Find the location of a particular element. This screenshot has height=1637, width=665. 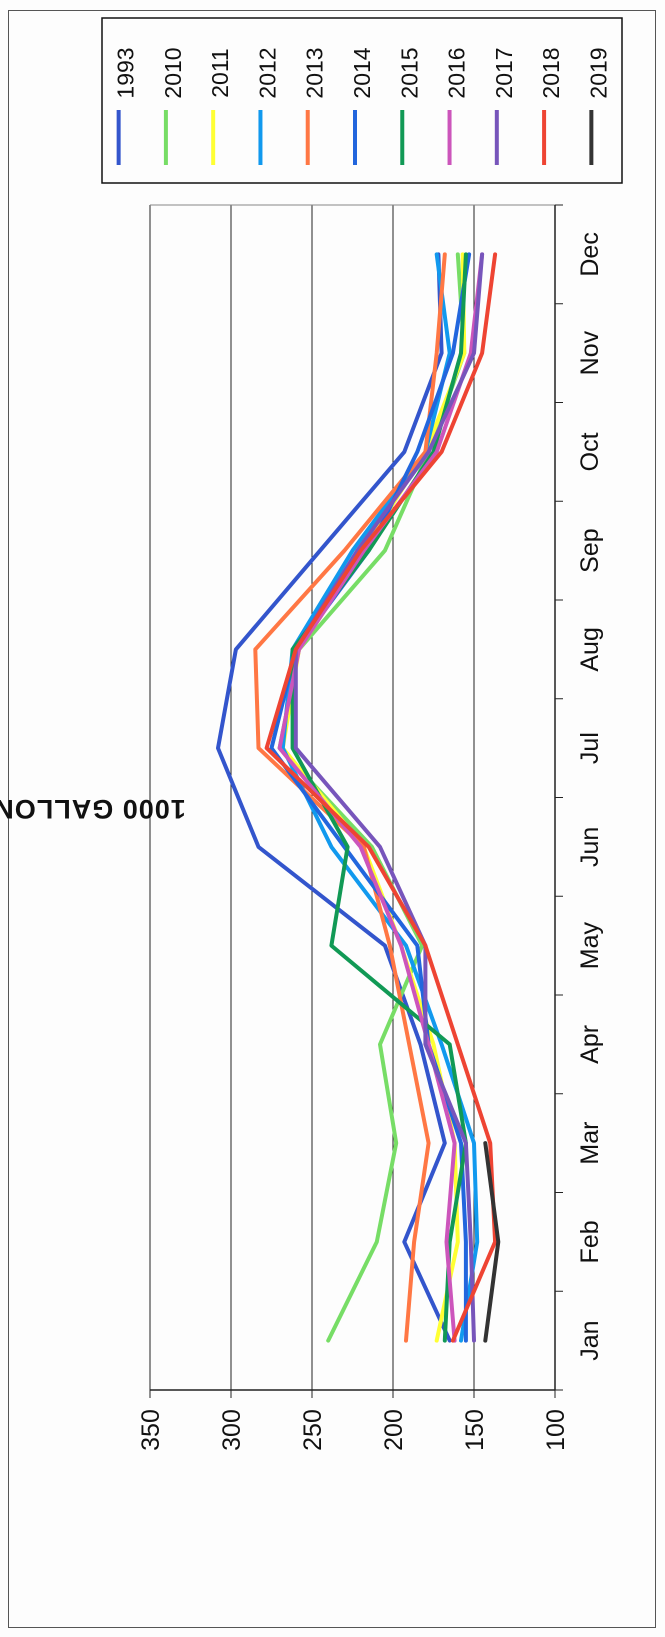

legend-label-2011: 2011 is located at coordinates (220, 72).